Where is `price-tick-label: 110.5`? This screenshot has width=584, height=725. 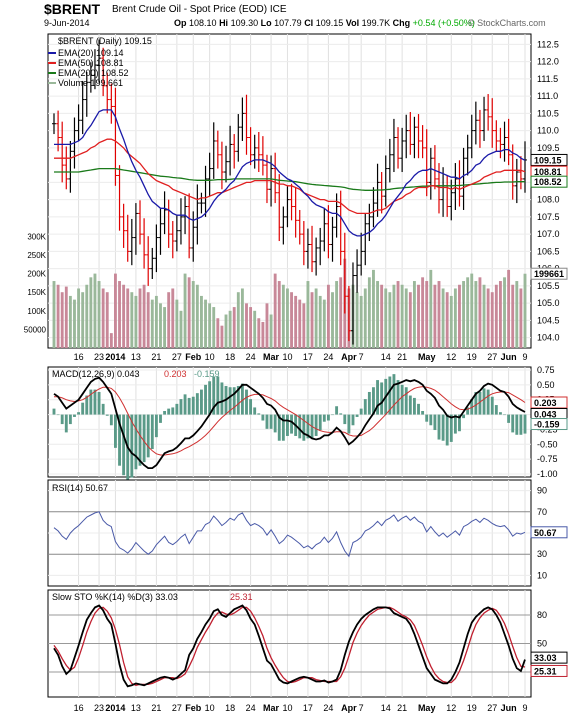
price-tick-label: 110.5 is located at coordinates (548, 113).